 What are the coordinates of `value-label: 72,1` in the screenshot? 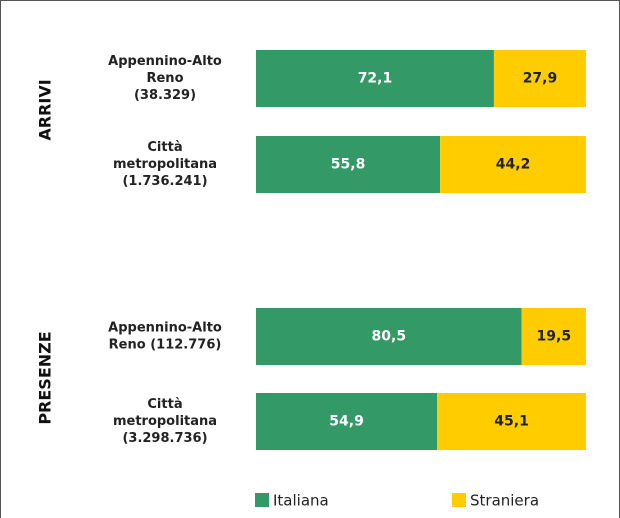 It's located at (375, 79).